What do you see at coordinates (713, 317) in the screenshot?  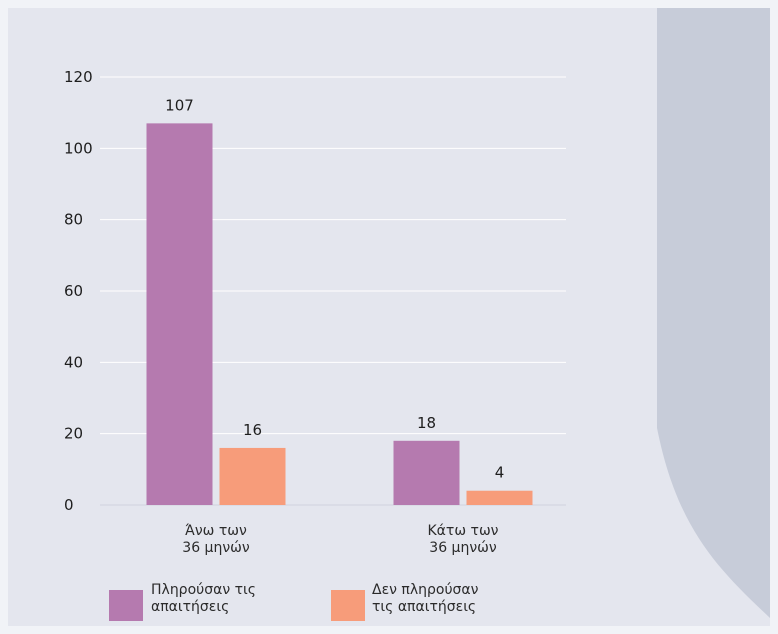 I see `side-panel` at bounding box center [713, 317].